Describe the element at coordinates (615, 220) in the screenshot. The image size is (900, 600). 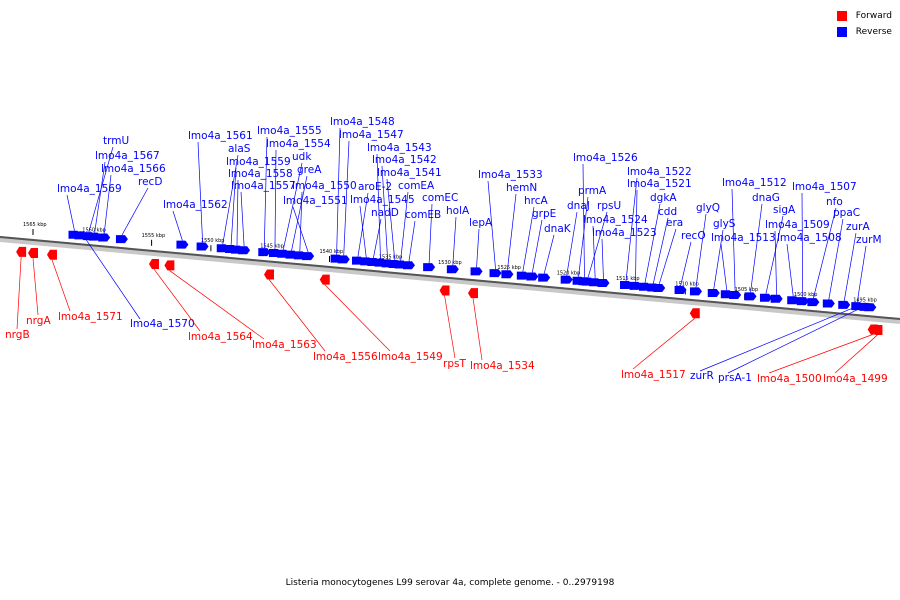
I see `gene-label: lmo4a_1524` at that location.